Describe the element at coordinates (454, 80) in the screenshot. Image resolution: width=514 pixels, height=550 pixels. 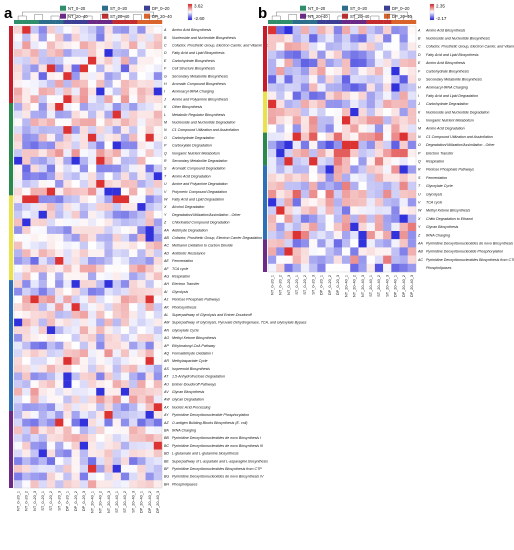
I see `row-label: Secondary Metabolite Biosynthesis` at that location.